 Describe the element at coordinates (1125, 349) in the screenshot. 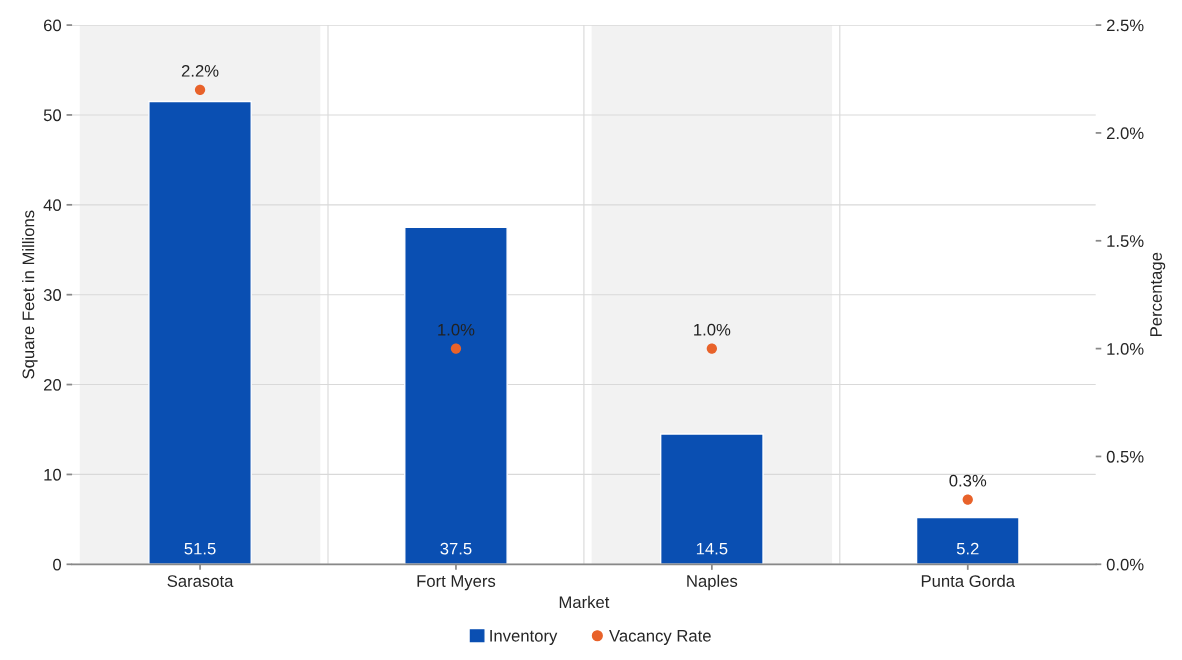

I see `y2-tick-label: 1.0%` at that location.